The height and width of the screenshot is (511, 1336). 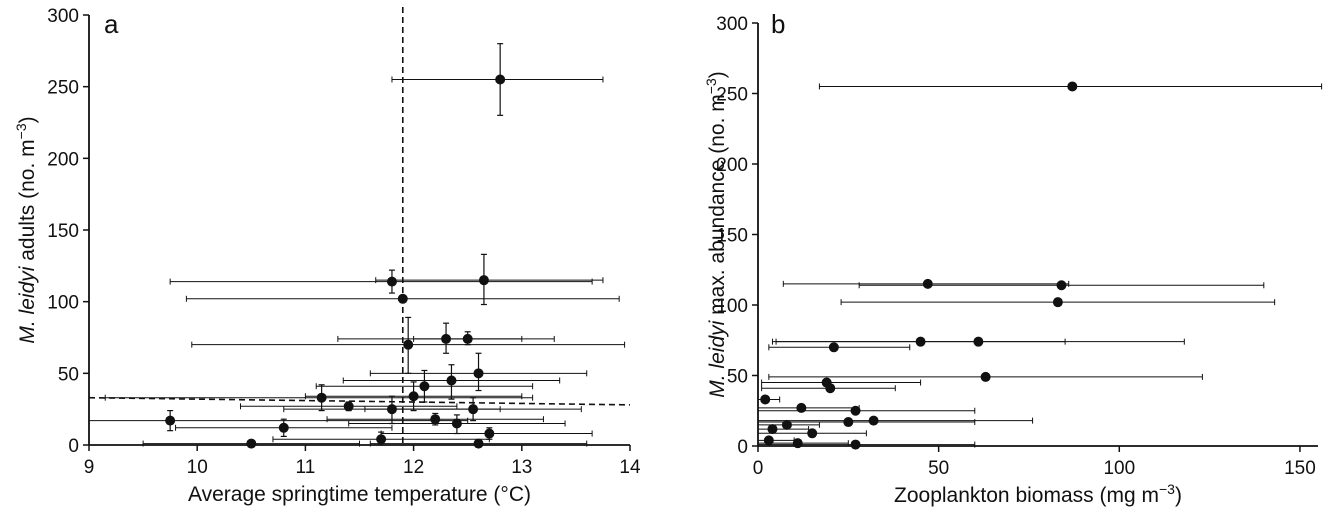 I want to click on panel-letter: b, so click(x=778, y=24).